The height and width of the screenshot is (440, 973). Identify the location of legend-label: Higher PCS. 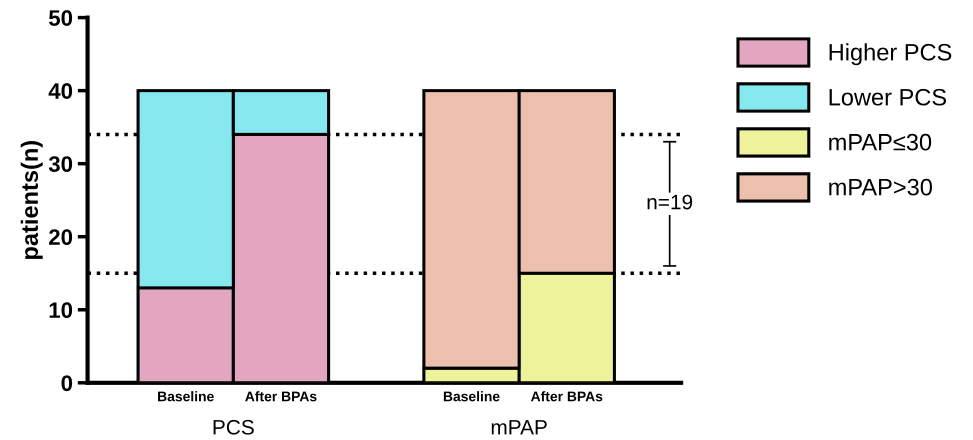
(891, 54).